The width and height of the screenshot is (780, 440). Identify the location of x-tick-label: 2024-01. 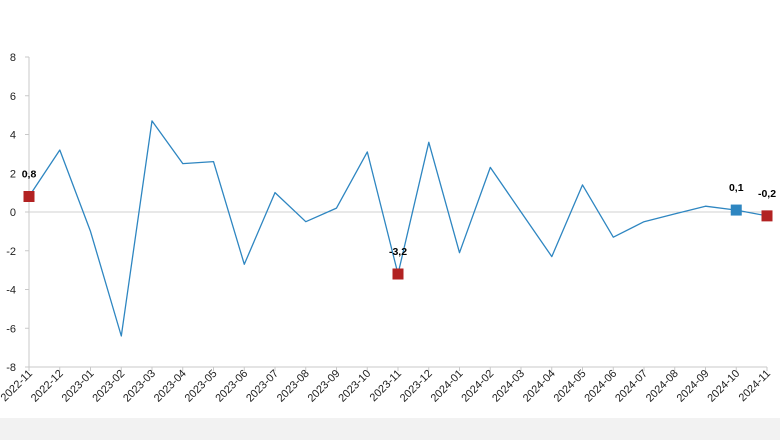
(447, 386).